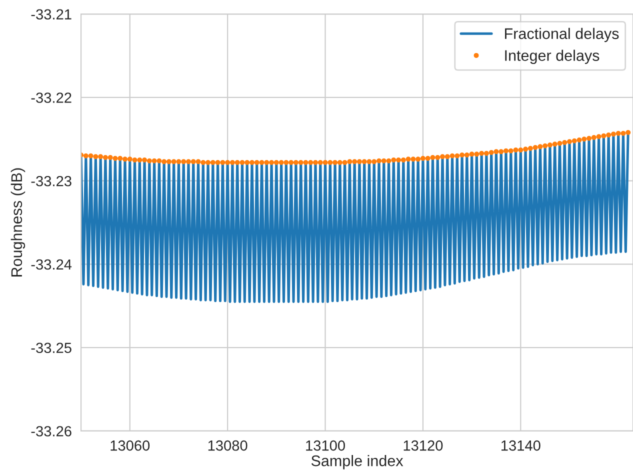 Image resolution: width=633 pixels, height=470 pixels. I want to click on legend-label: Fractional delays, so click(562, 35).